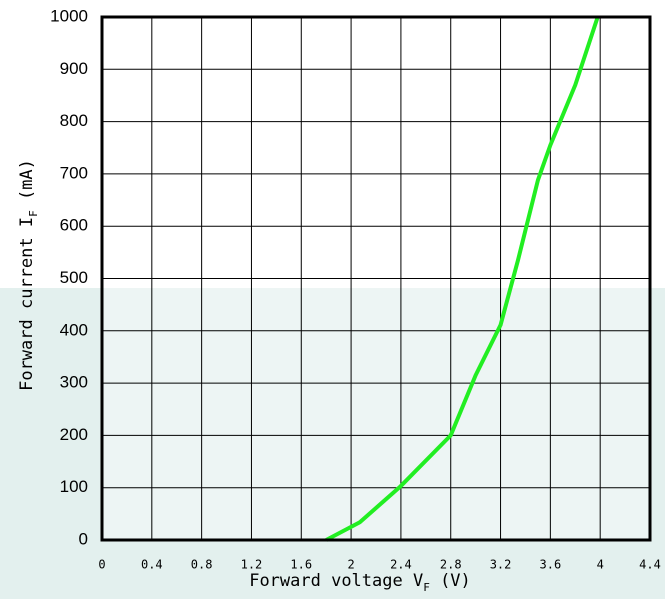 Image resolution: width=665 pixels, height=599 pixels. I want to click on y-tick-label: 400, so click(74, 329).